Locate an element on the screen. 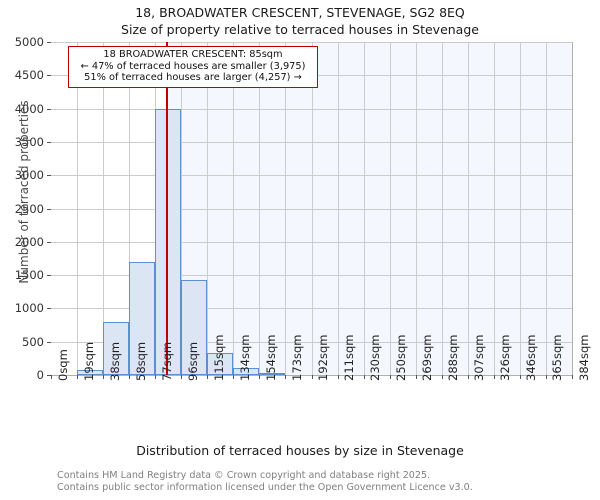  property-size-marker-line is located at coordinates (167, 208).